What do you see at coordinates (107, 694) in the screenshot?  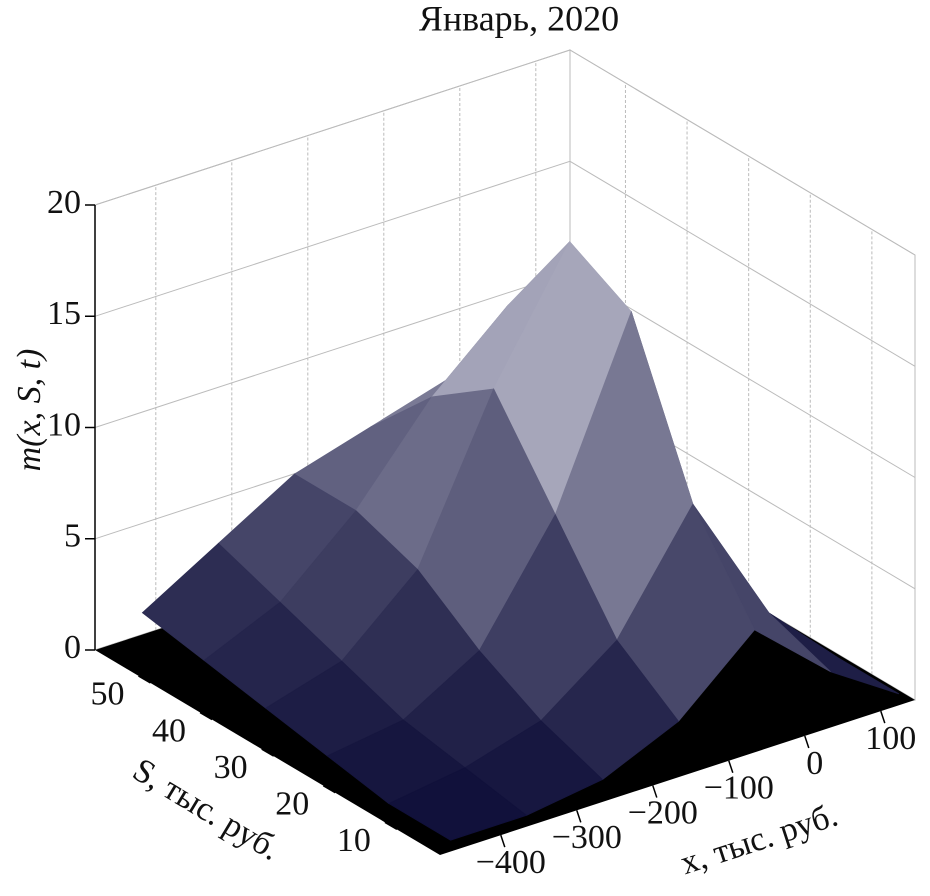 I see `s-tick-label: 50` at bounding box center [107, 694].